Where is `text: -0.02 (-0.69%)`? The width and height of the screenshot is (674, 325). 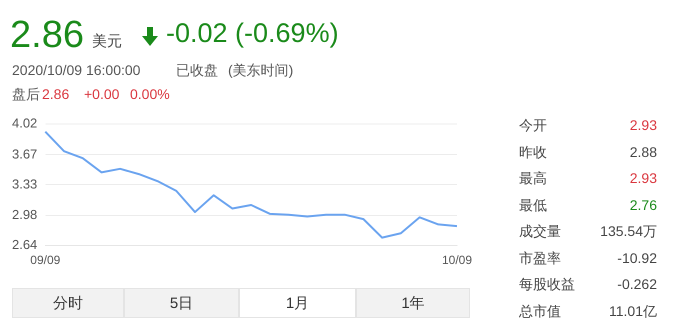
text: -0.02 (-0.69%) is located at coordinates (252, 33).